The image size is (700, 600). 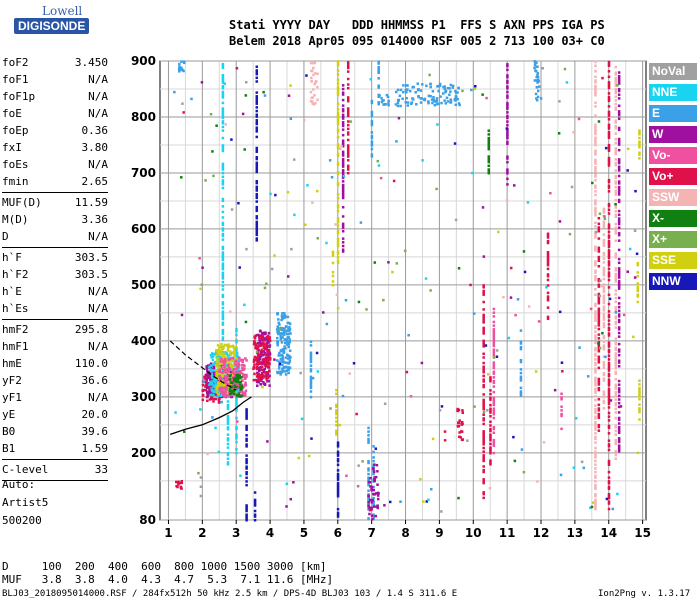 What do you see at coordinates (55, 431) in the screenshot?
I see `param-row: B0 39.6` at bounding box center [55, 431].